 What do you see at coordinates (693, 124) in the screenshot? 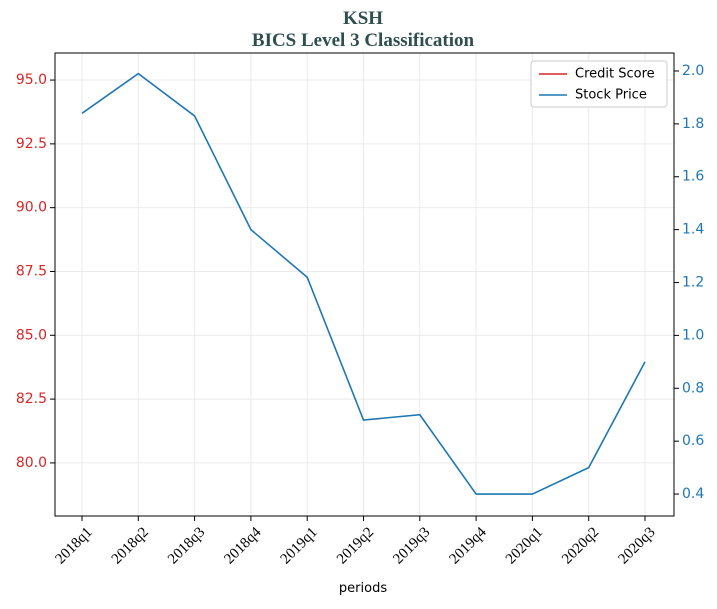
I see `y2-tick-label: 1.8` at bounding box center [693, 124].